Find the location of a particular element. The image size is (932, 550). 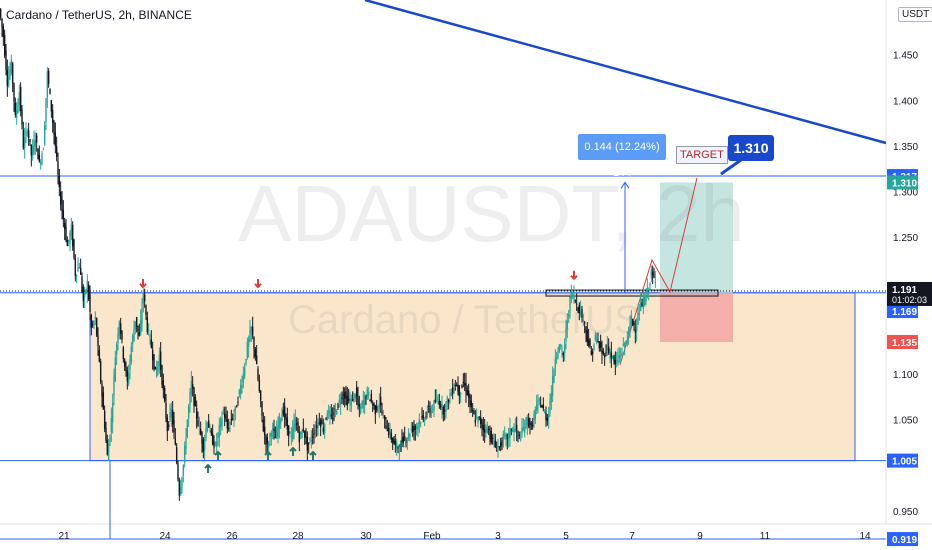

measure-label: 0.144 (12.24%) 144 is located at coordinates (622, 156).